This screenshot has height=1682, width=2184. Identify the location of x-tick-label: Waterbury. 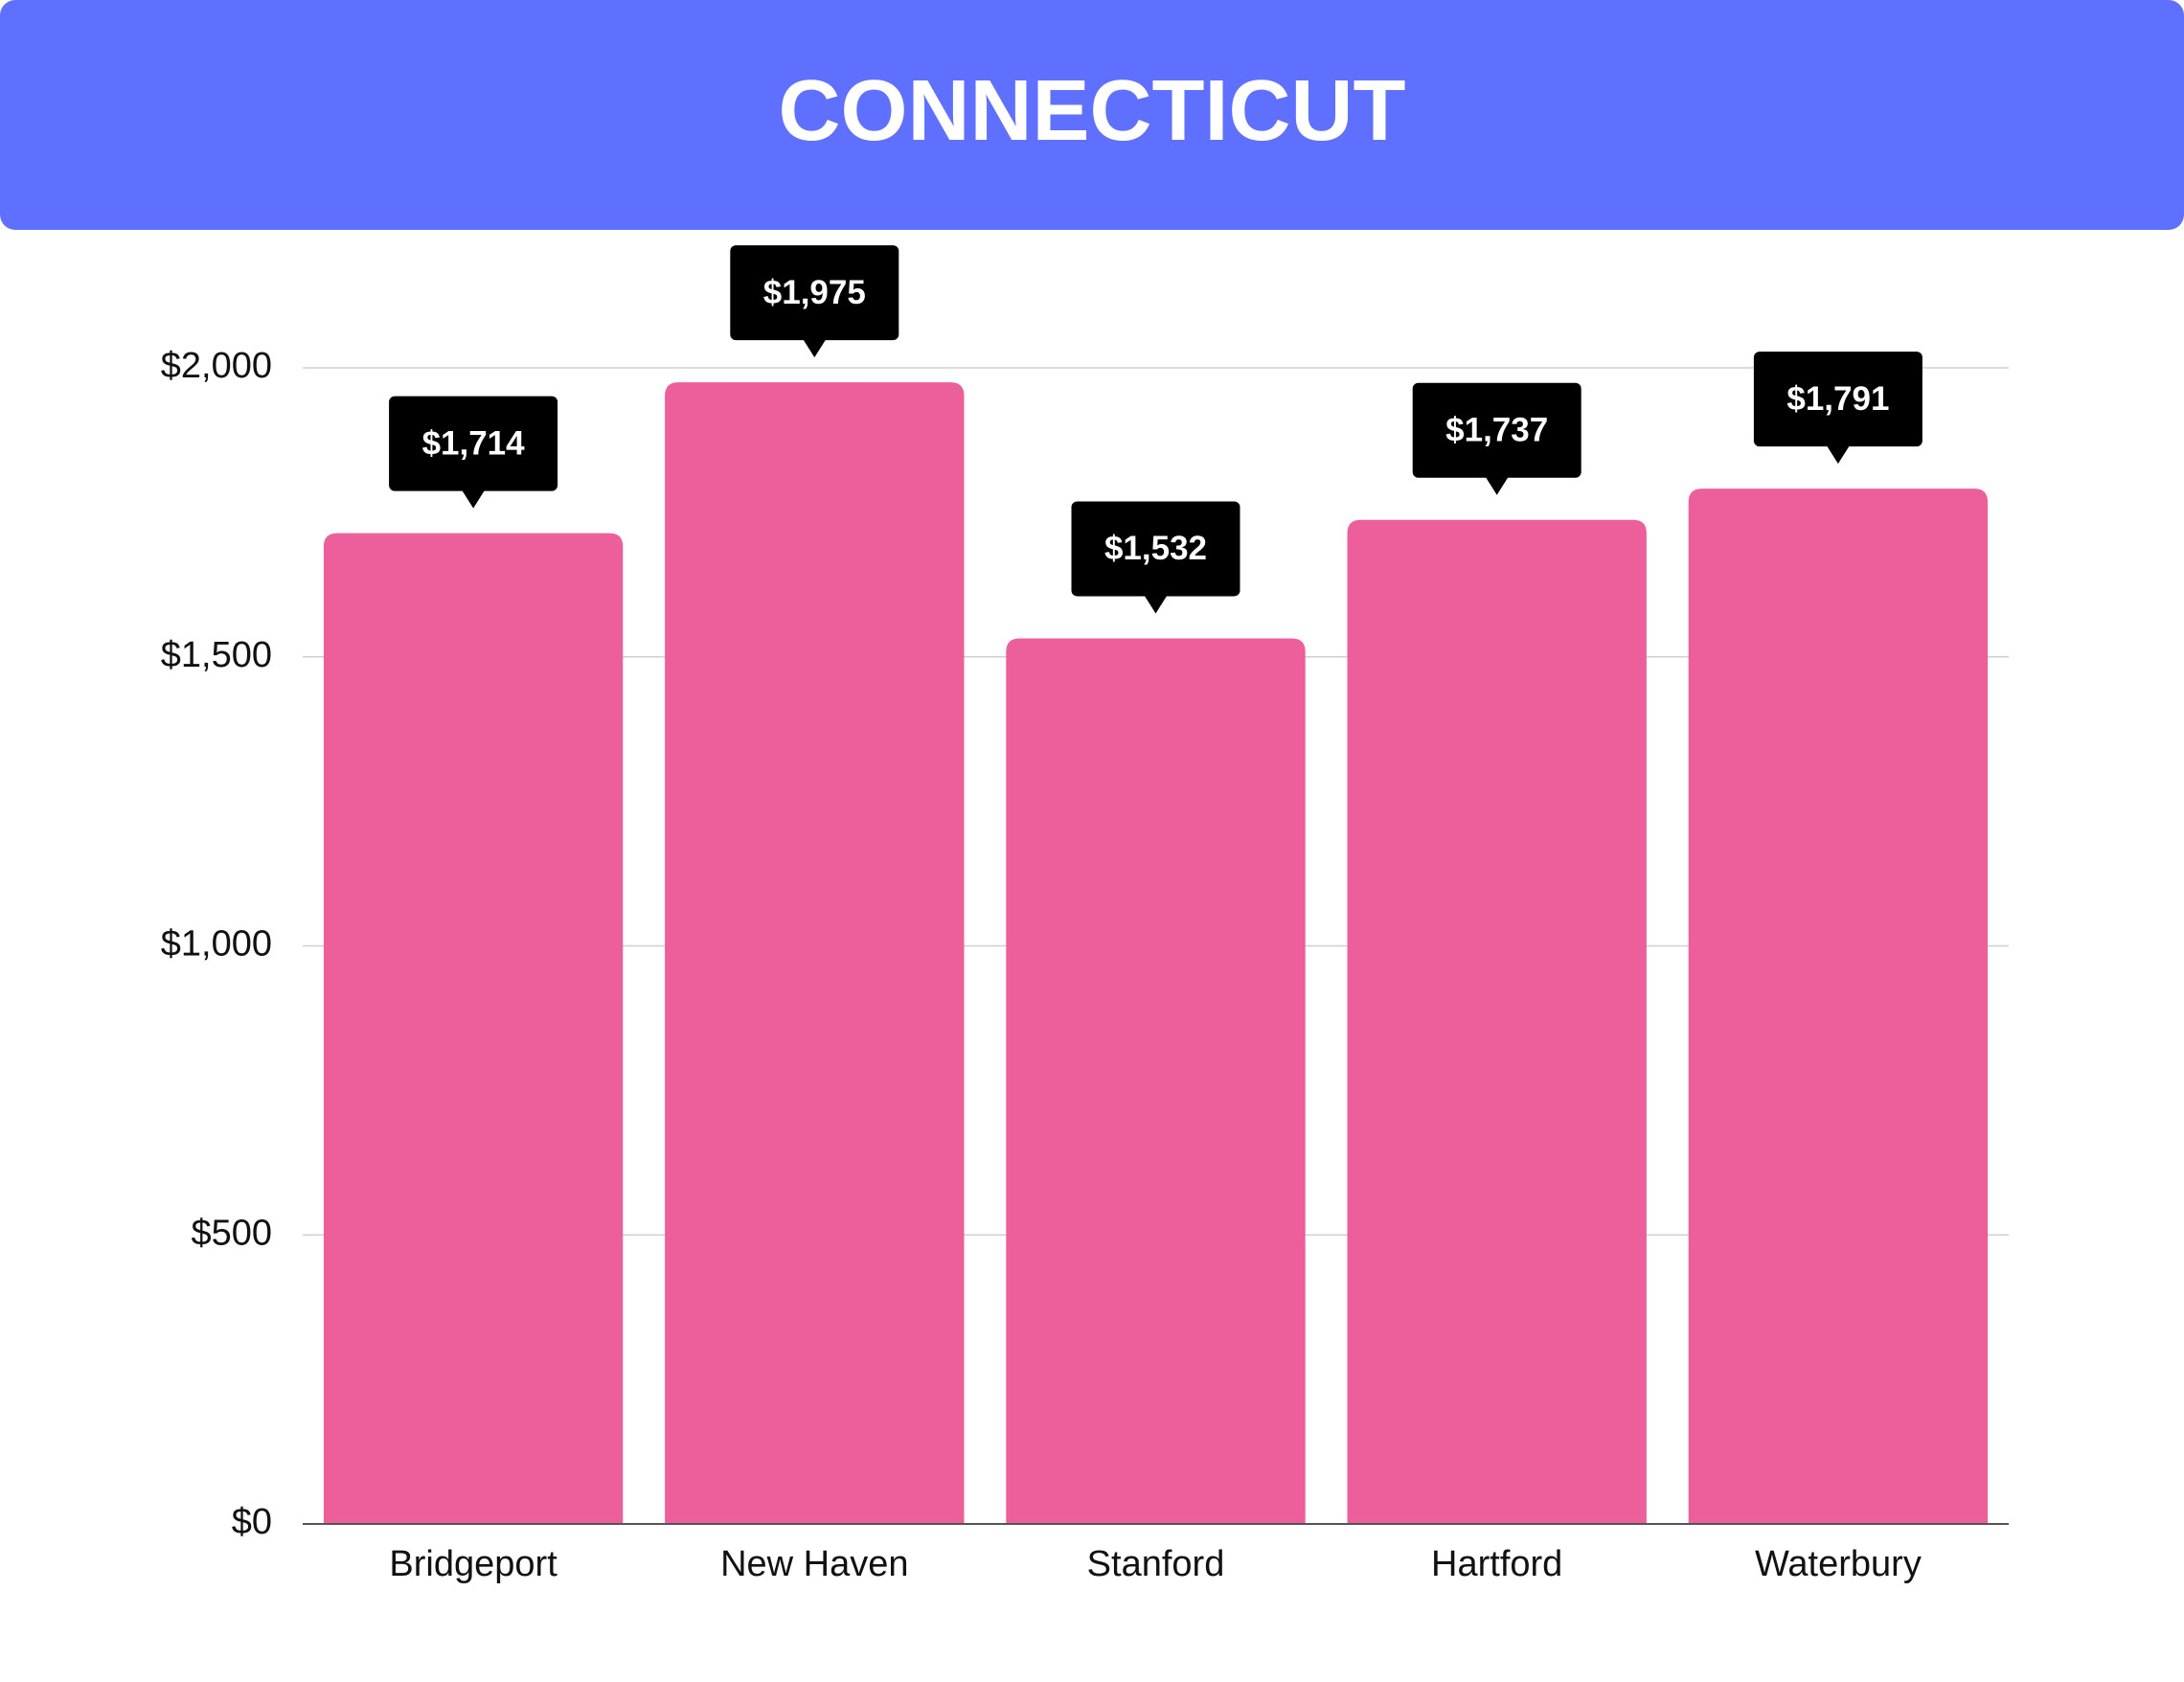
(1839, 1564).